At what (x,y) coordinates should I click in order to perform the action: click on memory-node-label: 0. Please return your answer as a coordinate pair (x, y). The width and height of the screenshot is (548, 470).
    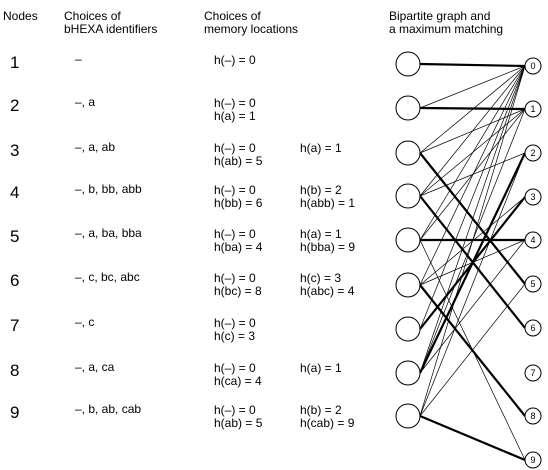
    Looking at the image, I should click on (532, 66).